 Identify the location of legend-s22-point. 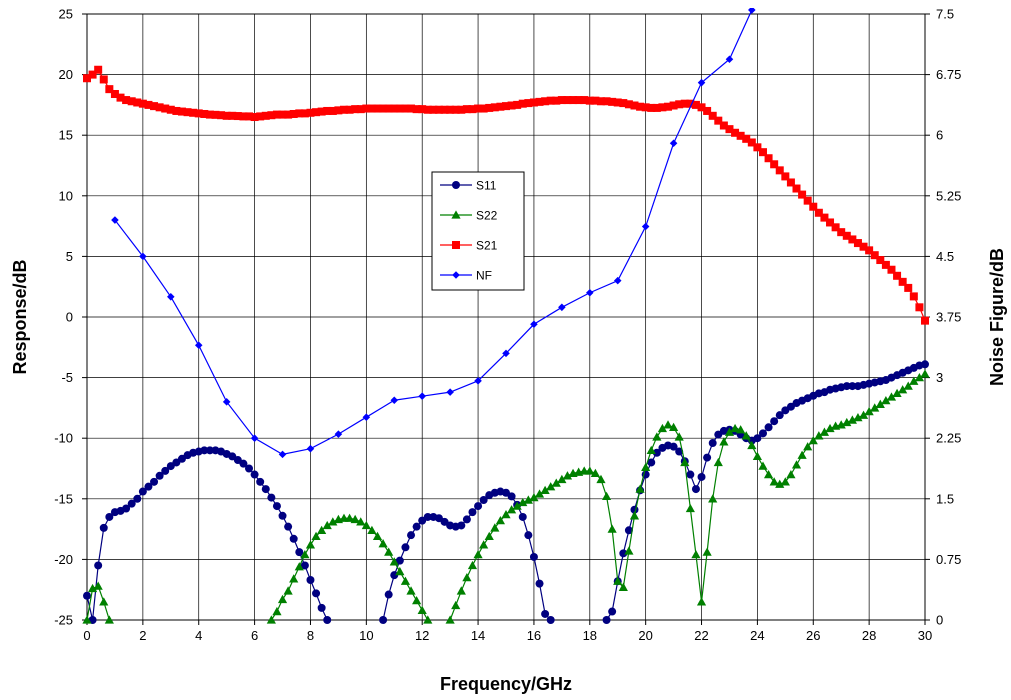
(456, 214).